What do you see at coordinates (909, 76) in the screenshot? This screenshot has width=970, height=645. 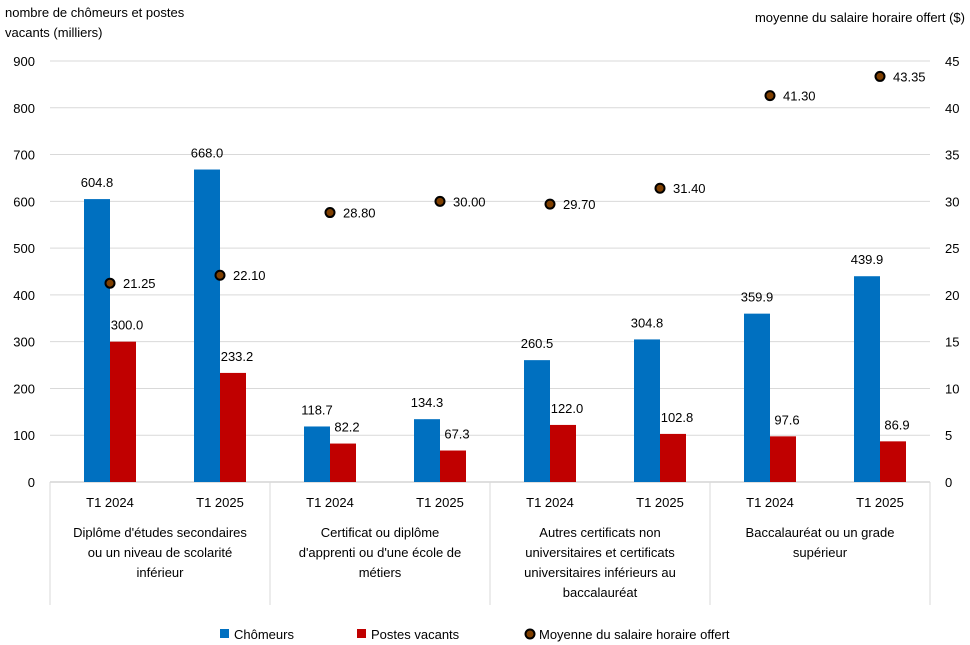 I see `data-label-salaire: 43.35` at bounding box center [909, 76].